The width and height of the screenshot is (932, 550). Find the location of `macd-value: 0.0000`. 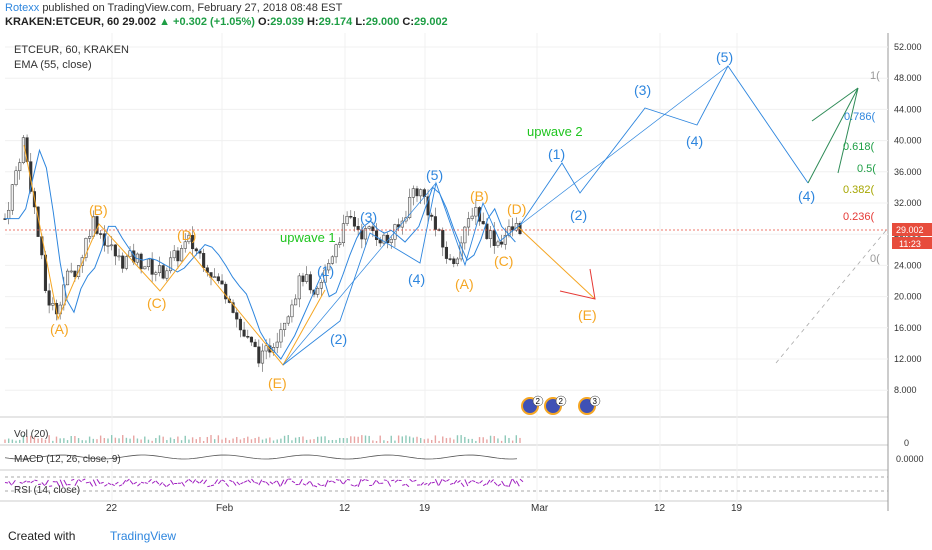

macd-value: 0.0000 is located at coordinates (910, 459).